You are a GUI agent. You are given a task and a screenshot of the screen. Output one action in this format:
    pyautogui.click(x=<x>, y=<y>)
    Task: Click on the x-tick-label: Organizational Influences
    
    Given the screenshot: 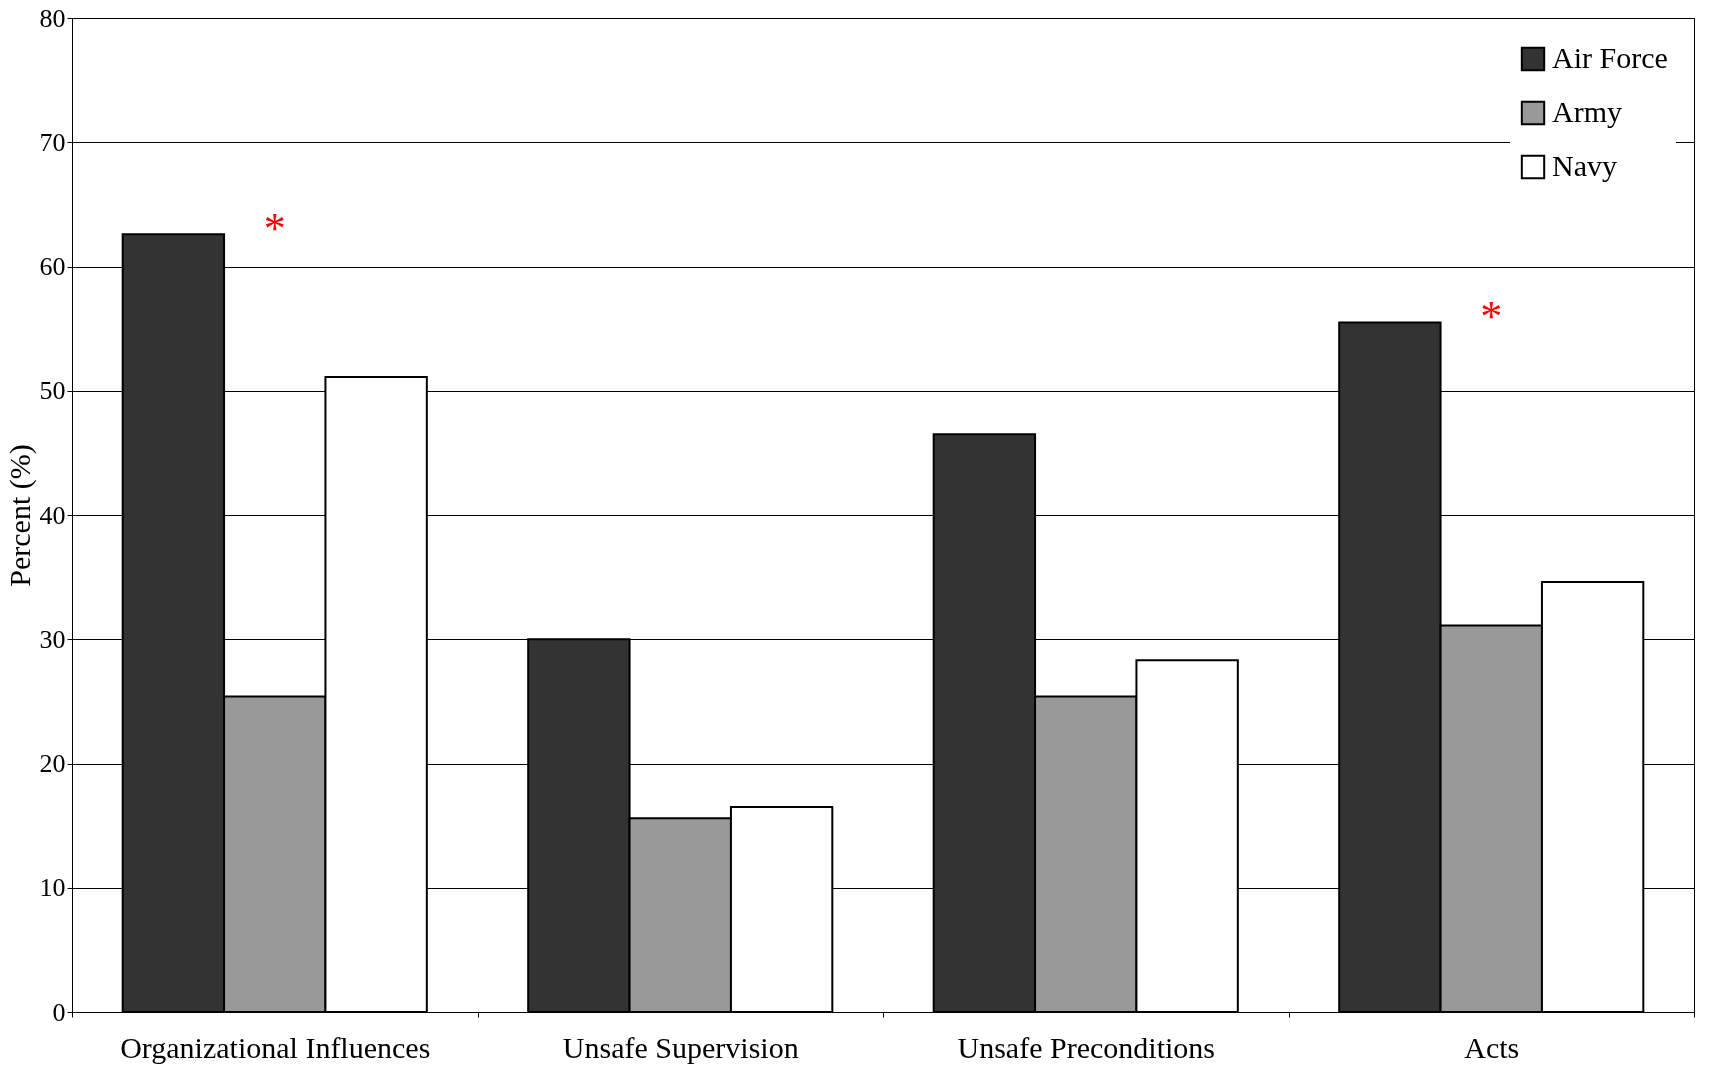 What is the action you would take?
    pyautogui.click(x=275, y=1047)
    